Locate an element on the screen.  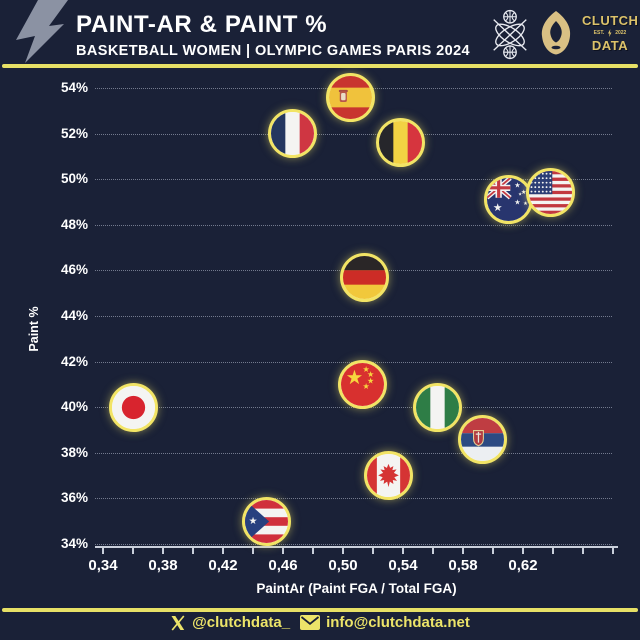
usa-flag-icon is located at coordinates (550, 193).